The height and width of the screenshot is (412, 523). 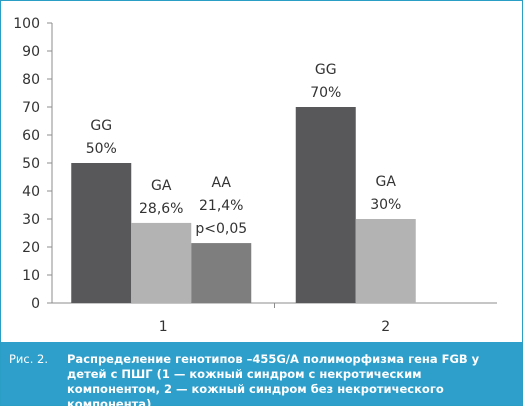 I want to click on y-tick-label: 90, so click(x=31, y=52).